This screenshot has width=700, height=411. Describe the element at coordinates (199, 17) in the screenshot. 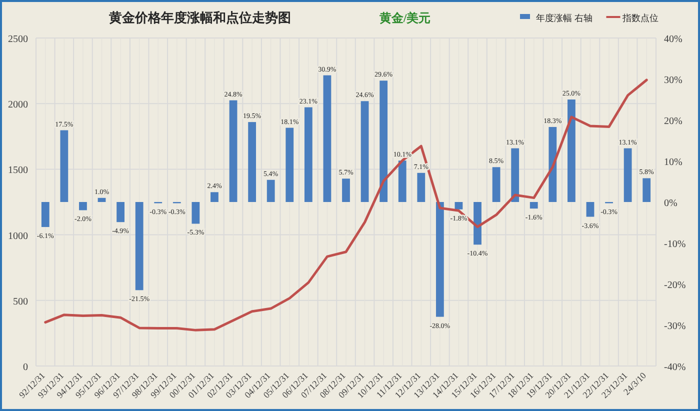

I see `chart-title: 黄金价格年度涨幅和点位走势图` at that location.